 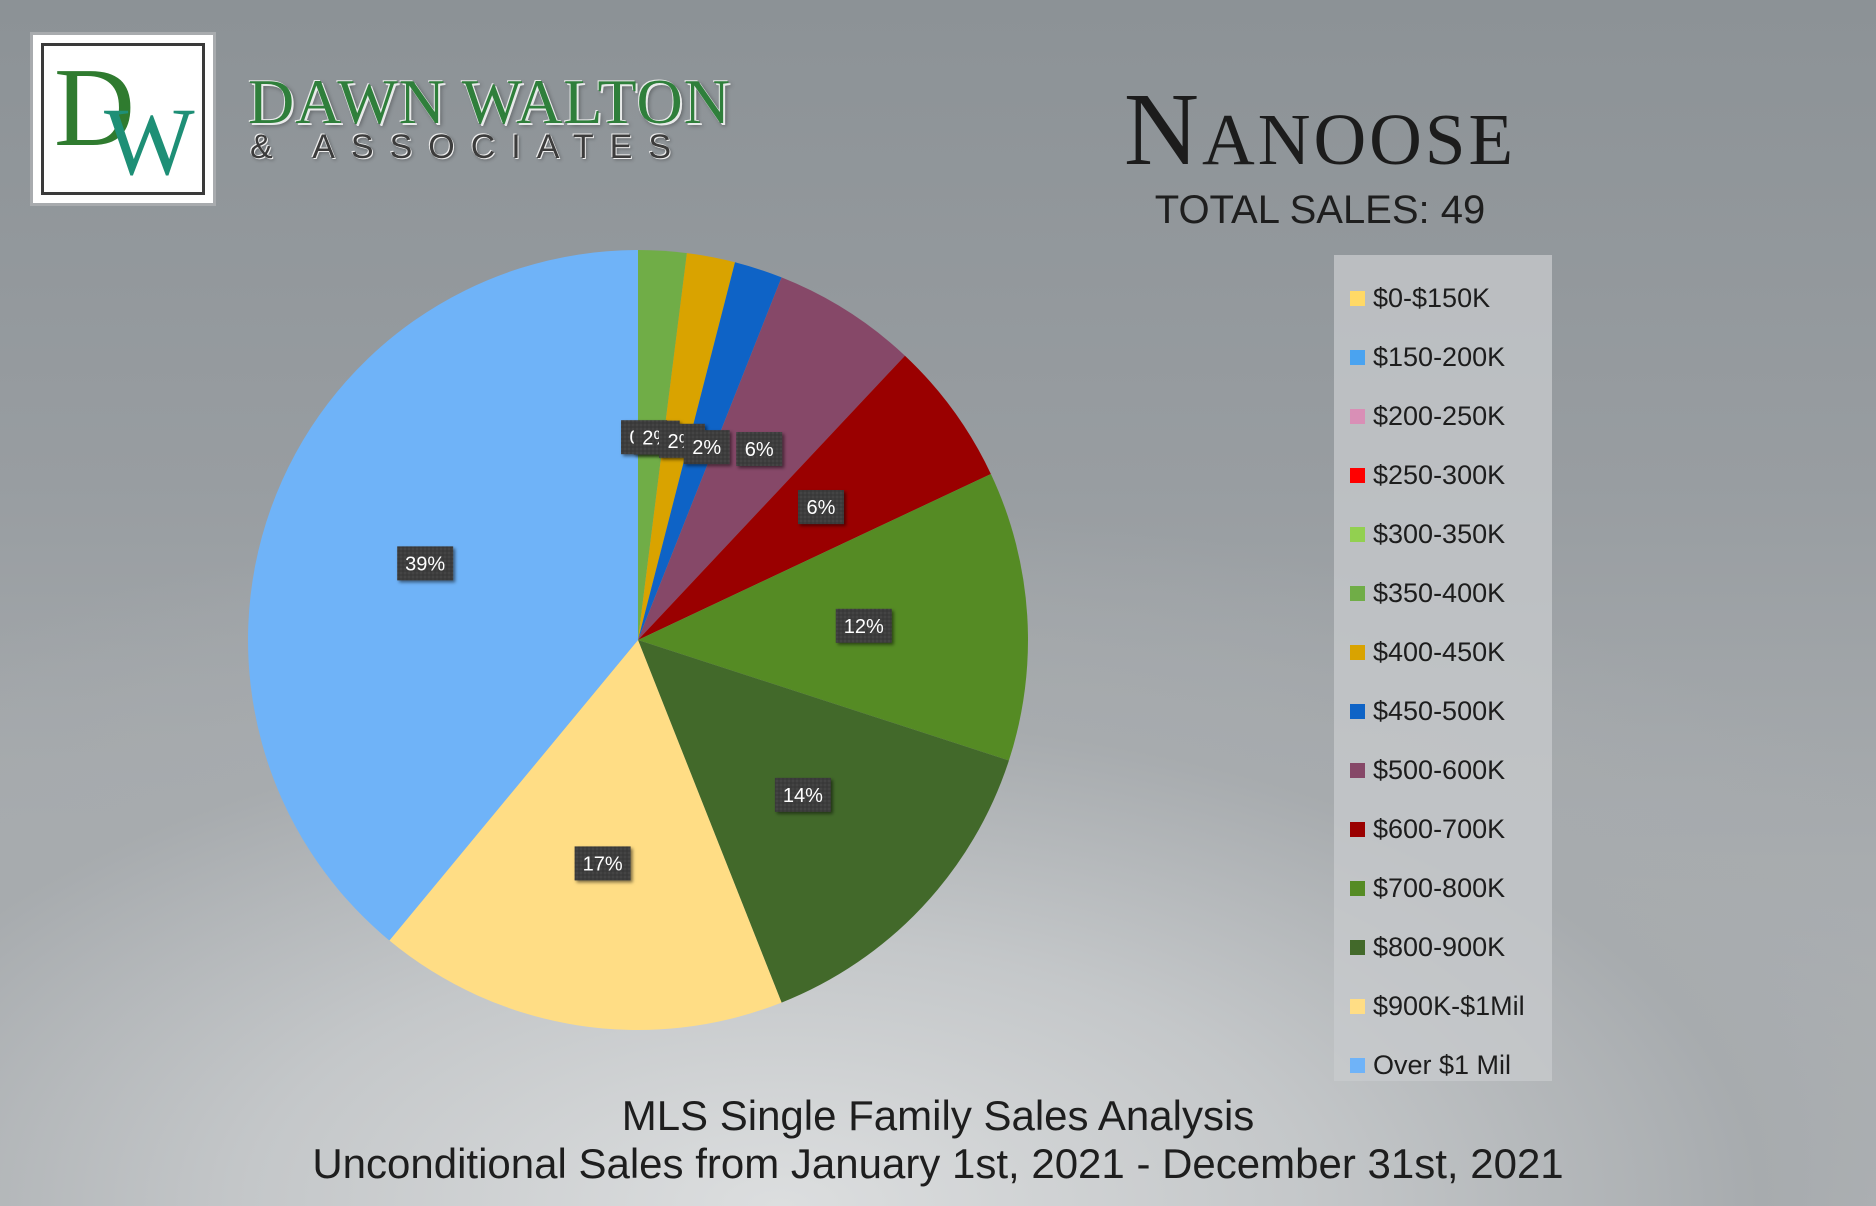 I want to click on legend-label: $250-300K, so click(x=1439, y=475).